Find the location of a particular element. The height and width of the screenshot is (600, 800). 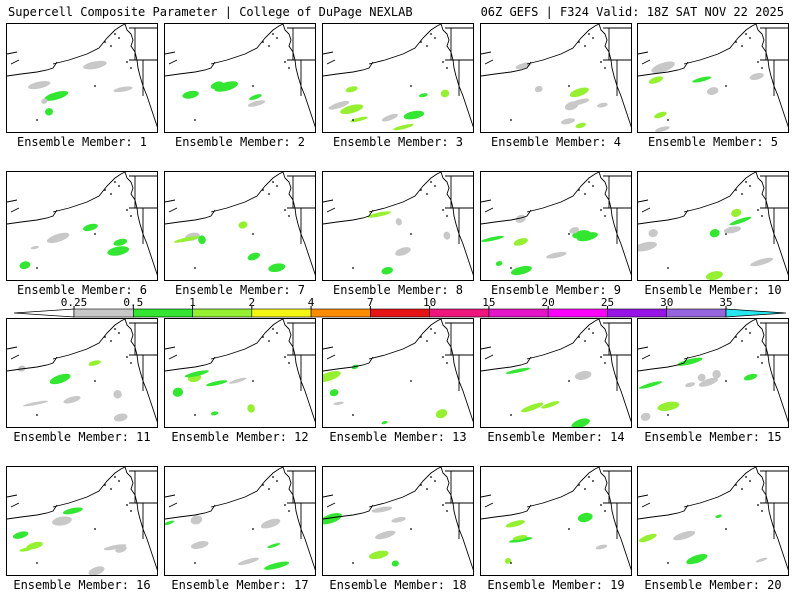

ensemble-member-label: Ensemble Member: 4 is located at coordinates (556, 142).